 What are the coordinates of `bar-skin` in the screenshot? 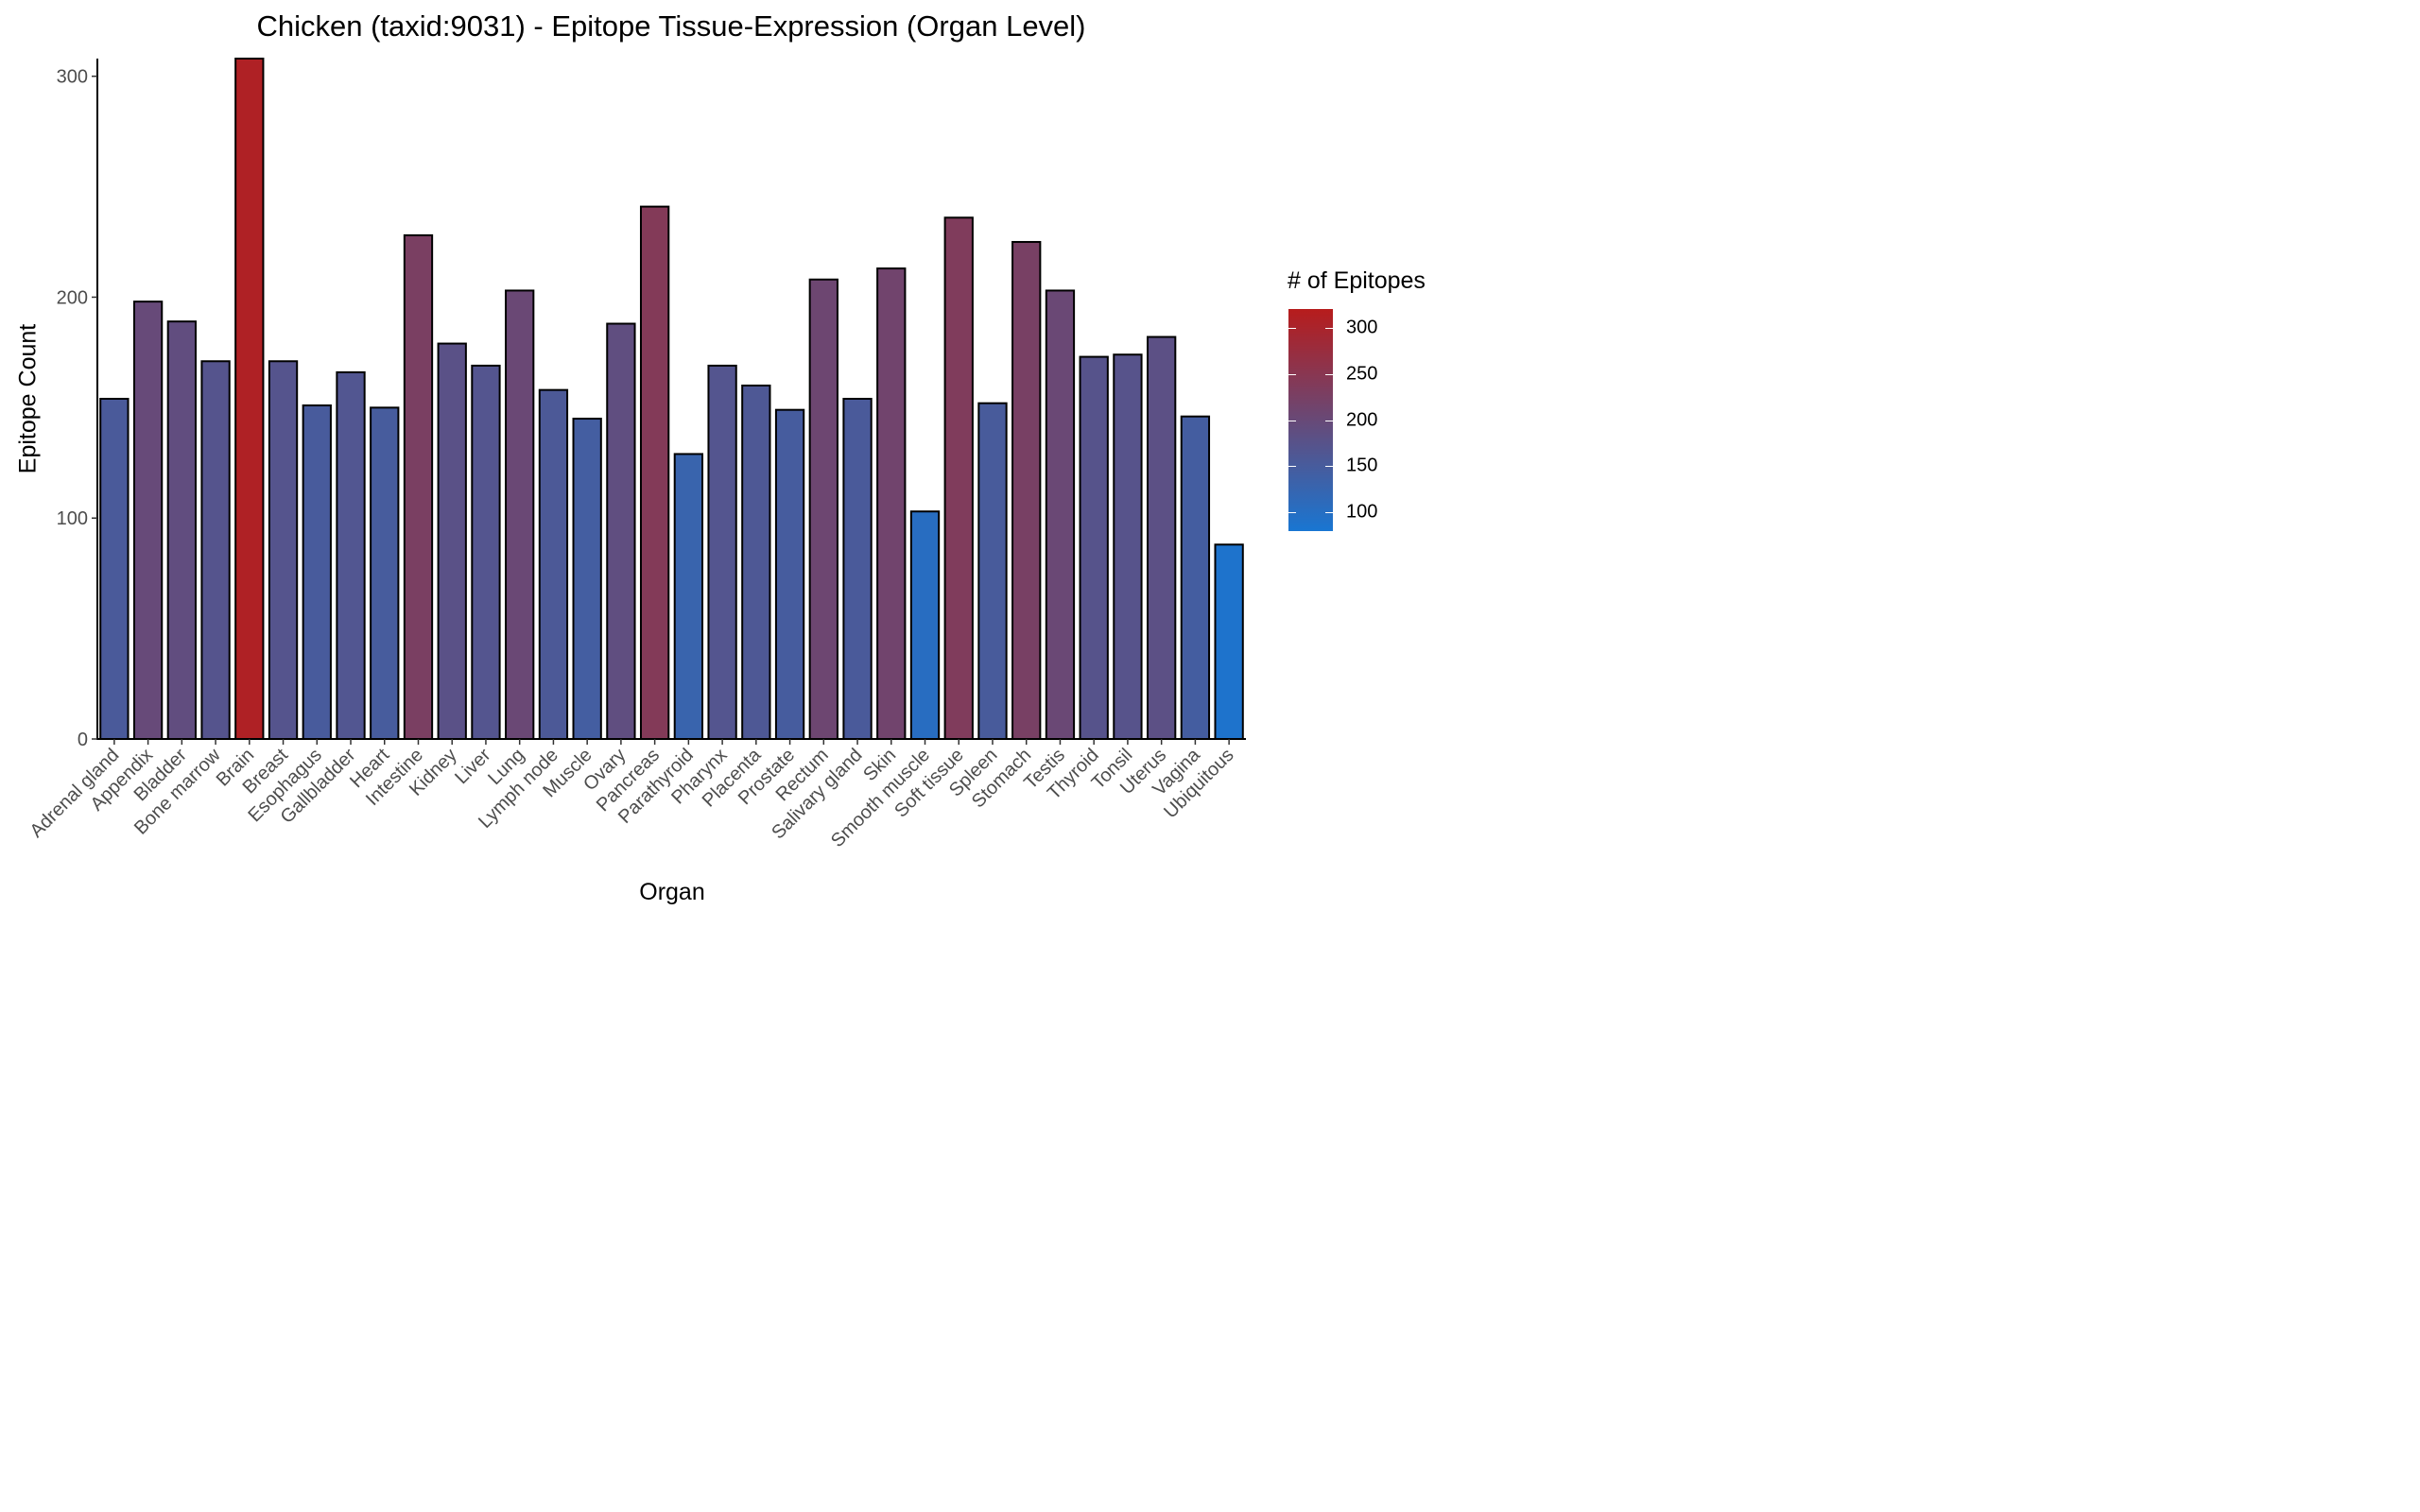 It's located at (891, 503).